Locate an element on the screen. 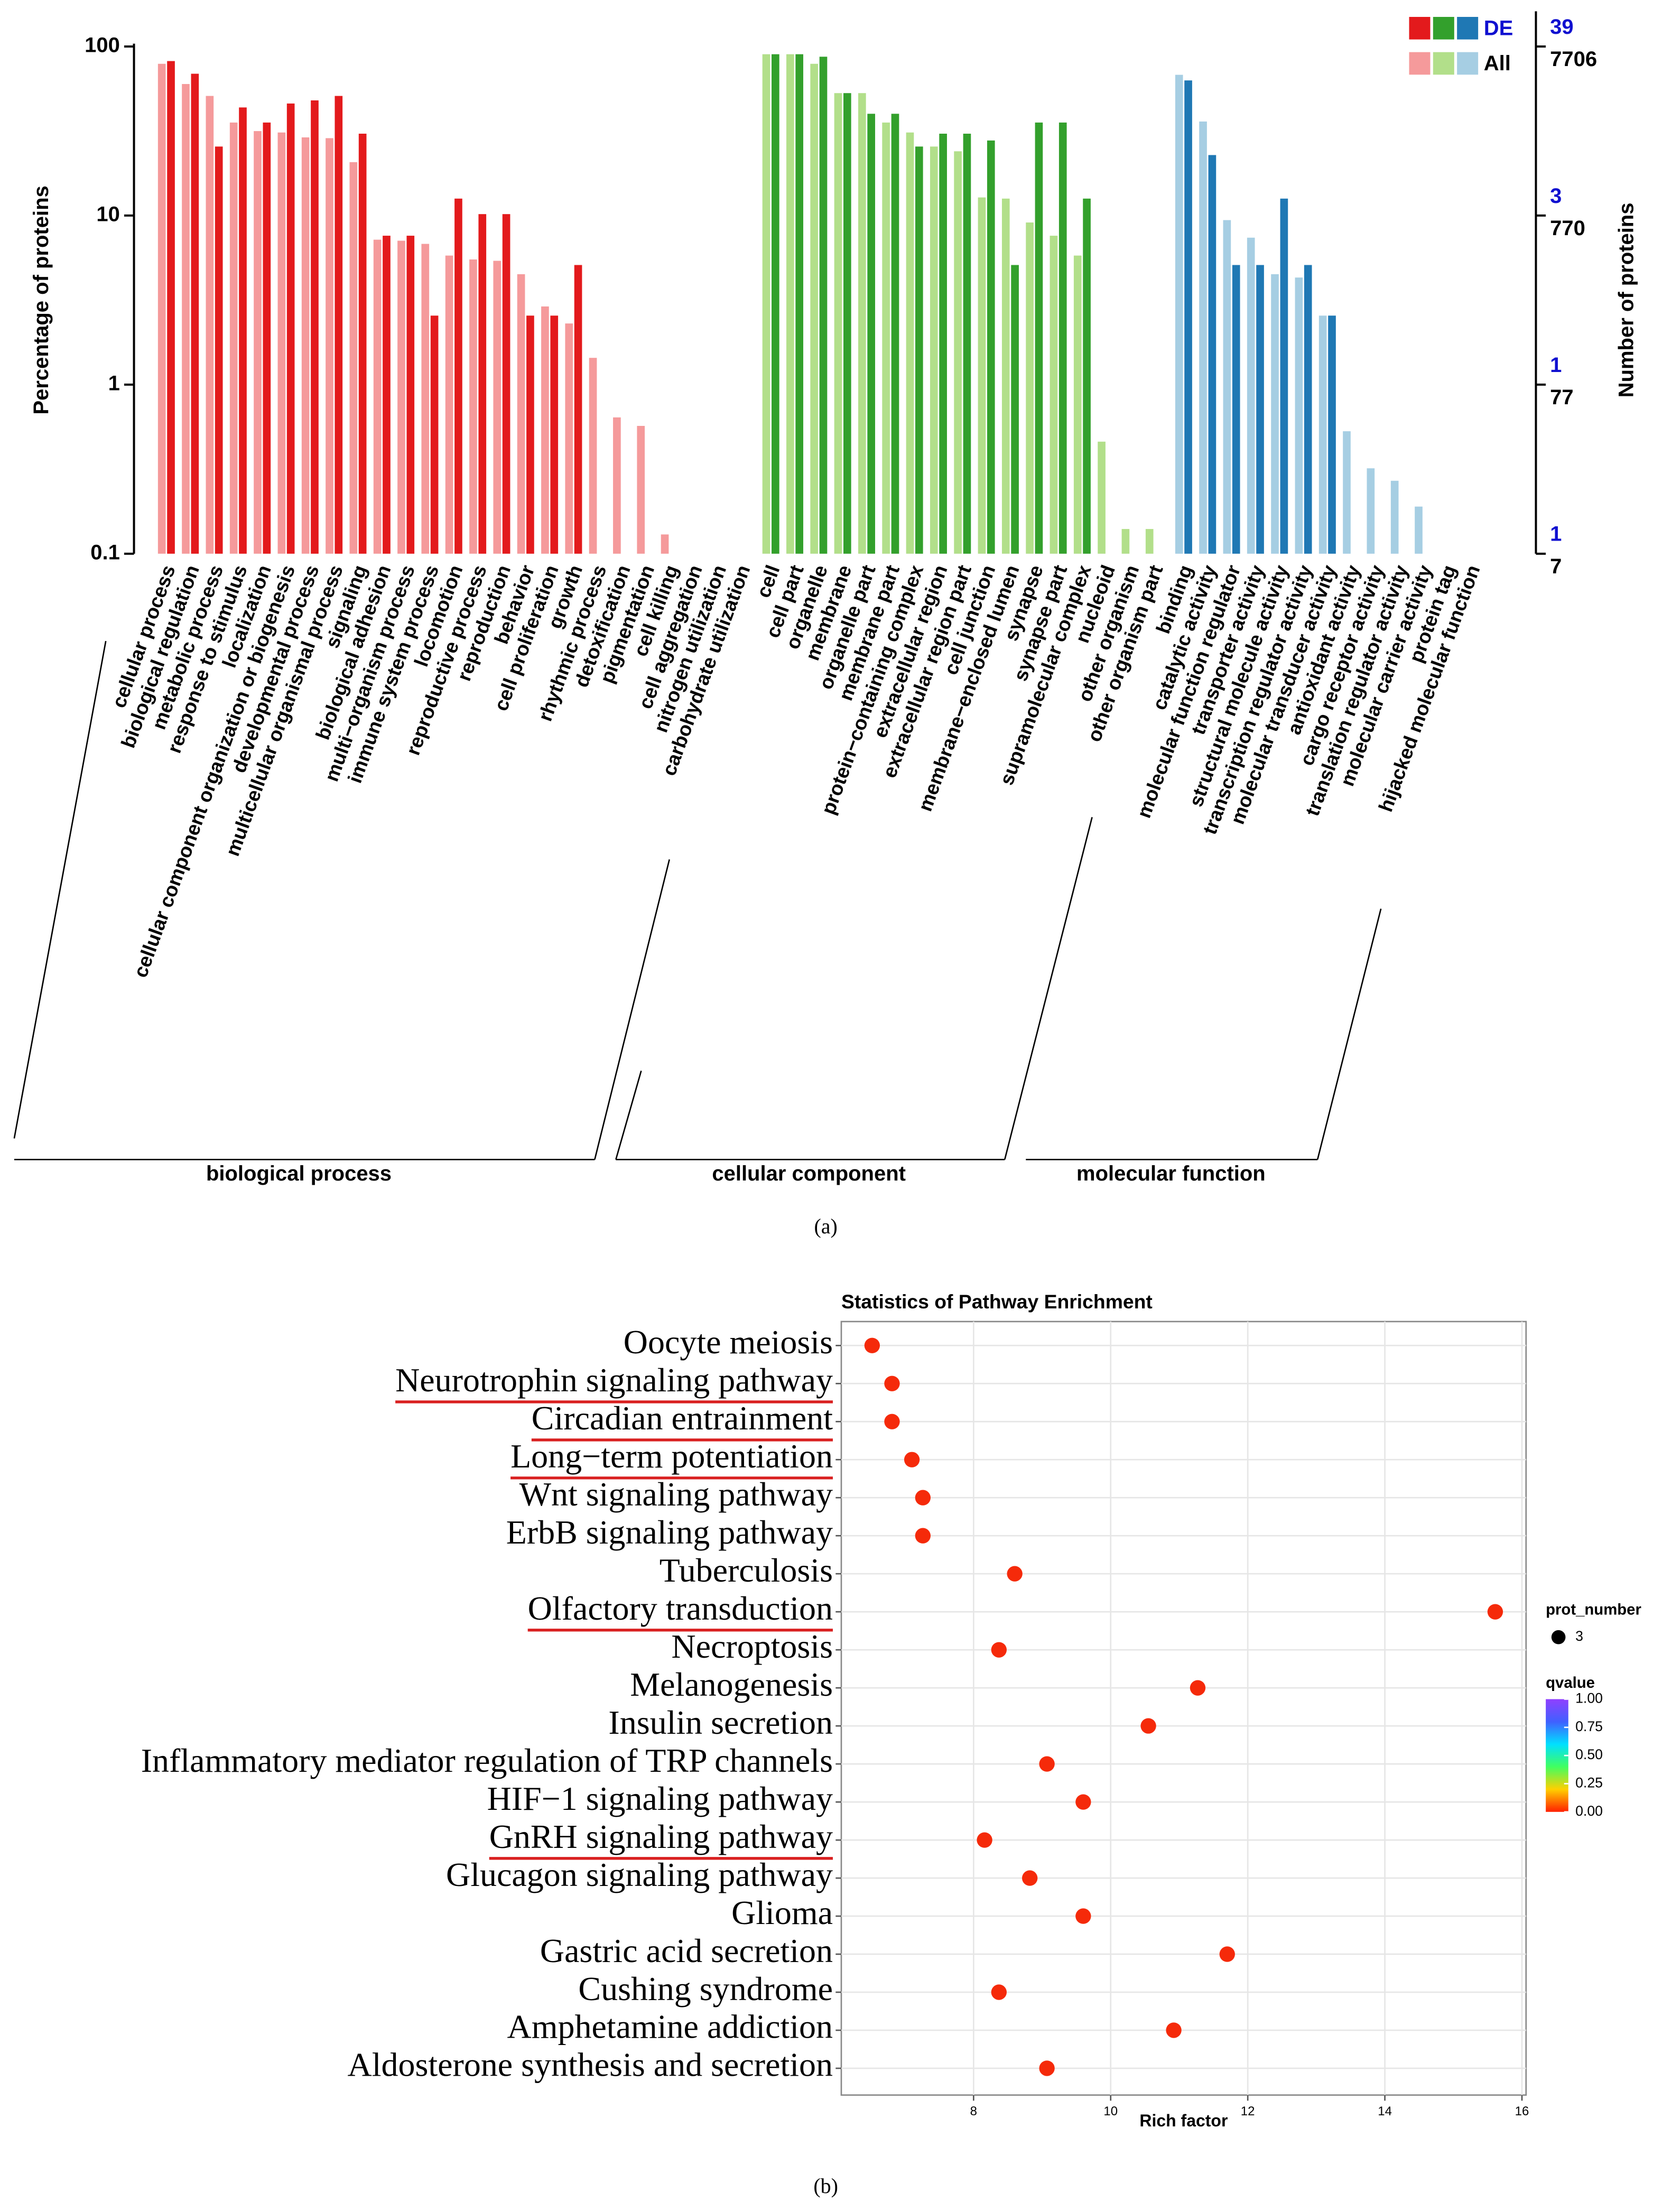  colorbar-label: 0.75 is located at coordinates (1589, 1726).